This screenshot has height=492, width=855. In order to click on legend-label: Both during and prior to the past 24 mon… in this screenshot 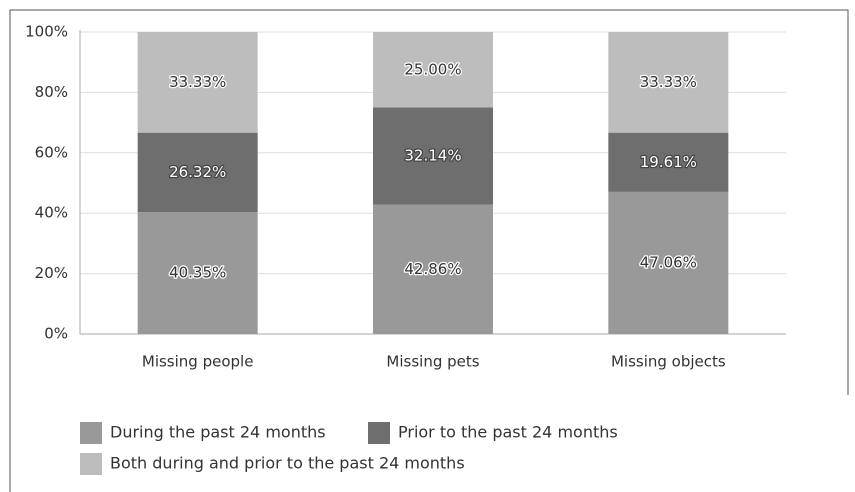, I will do `click(287, 463)`.